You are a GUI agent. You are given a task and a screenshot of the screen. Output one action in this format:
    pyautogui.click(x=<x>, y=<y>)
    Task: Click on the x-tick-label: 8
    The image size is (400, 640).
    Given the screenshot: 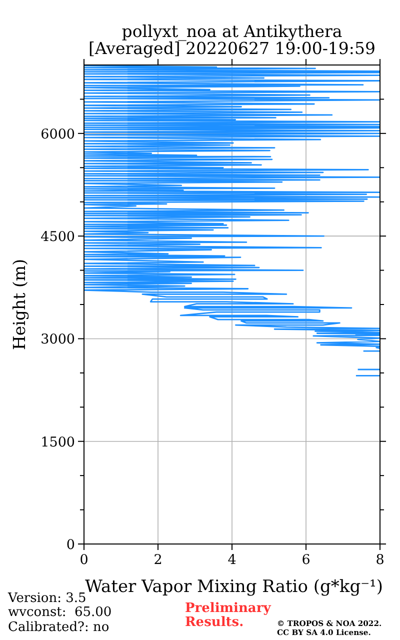 What is the action you would take?
    pyautogui.click(x=380, y=560)
    